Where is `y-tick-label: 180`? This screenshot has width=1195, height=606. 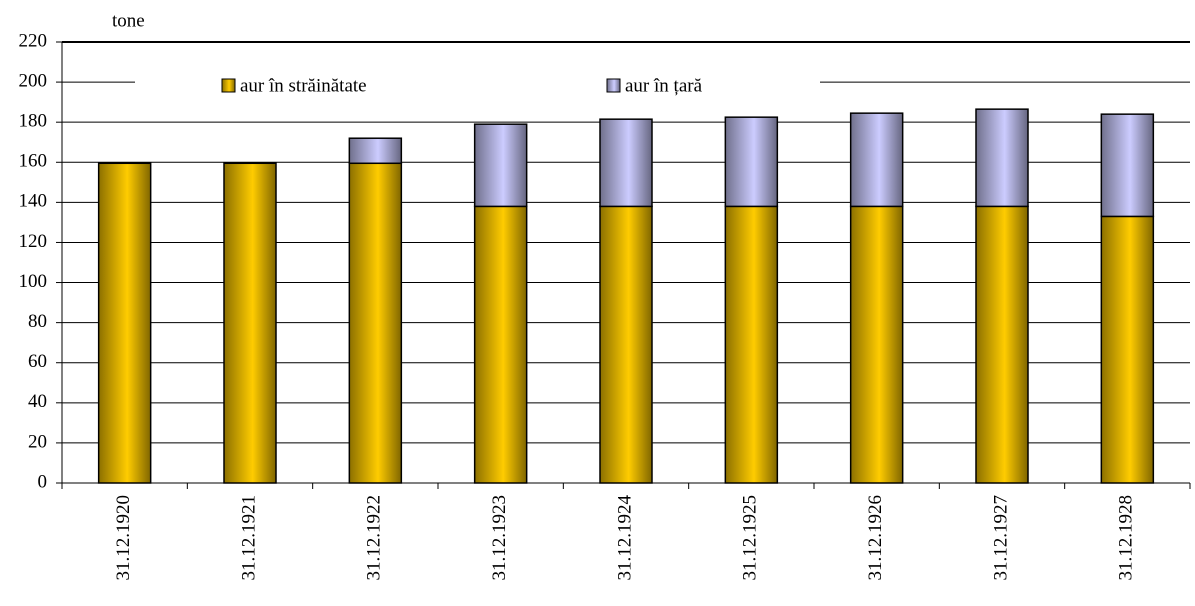 y-tick-label: 180 is located at coordinates (33, 121).